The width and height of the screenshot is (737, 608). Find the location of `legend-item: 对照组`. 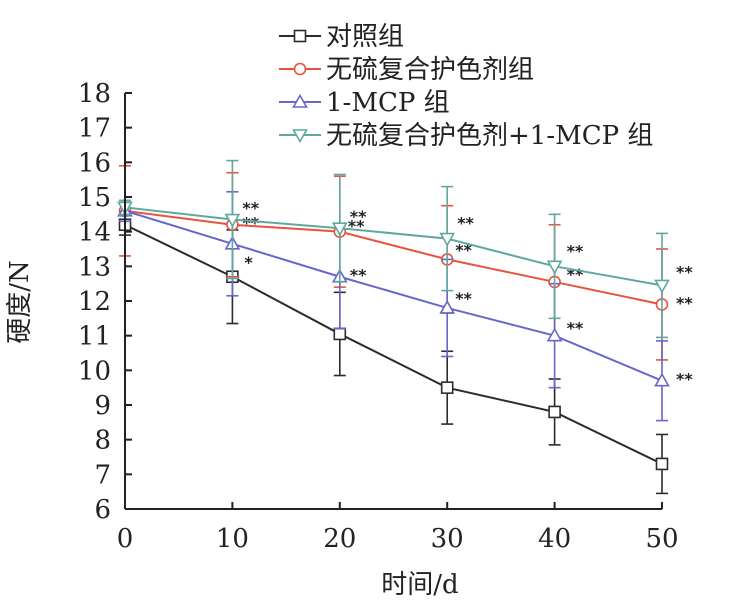

legend-item: 对照组 is located at coordinates (341, 37).